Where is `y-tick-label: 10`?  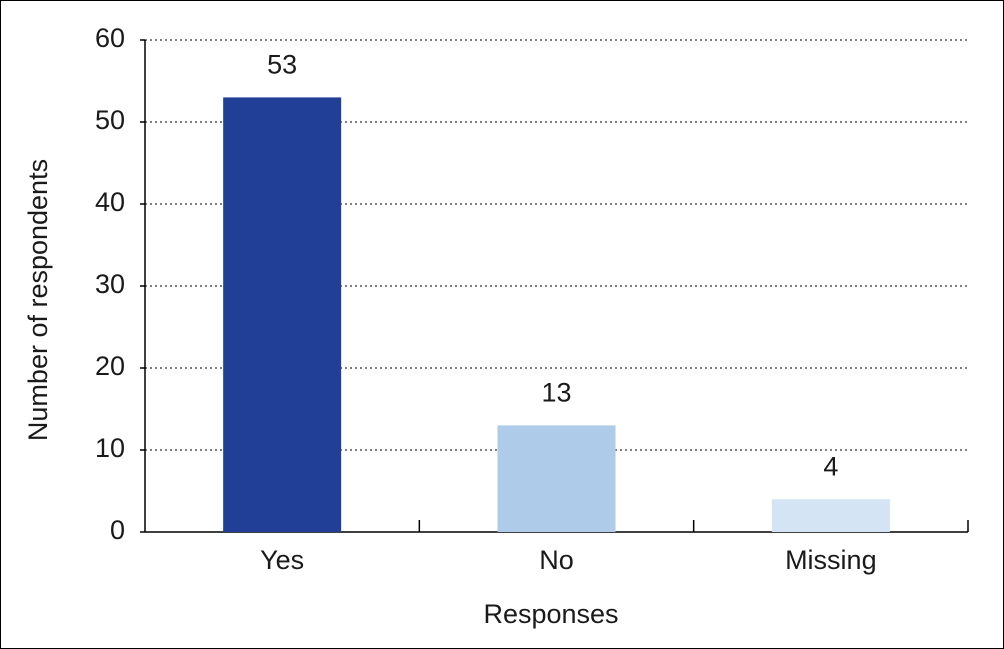
y-tick-label: 10 is located at coordinates (110, 448).